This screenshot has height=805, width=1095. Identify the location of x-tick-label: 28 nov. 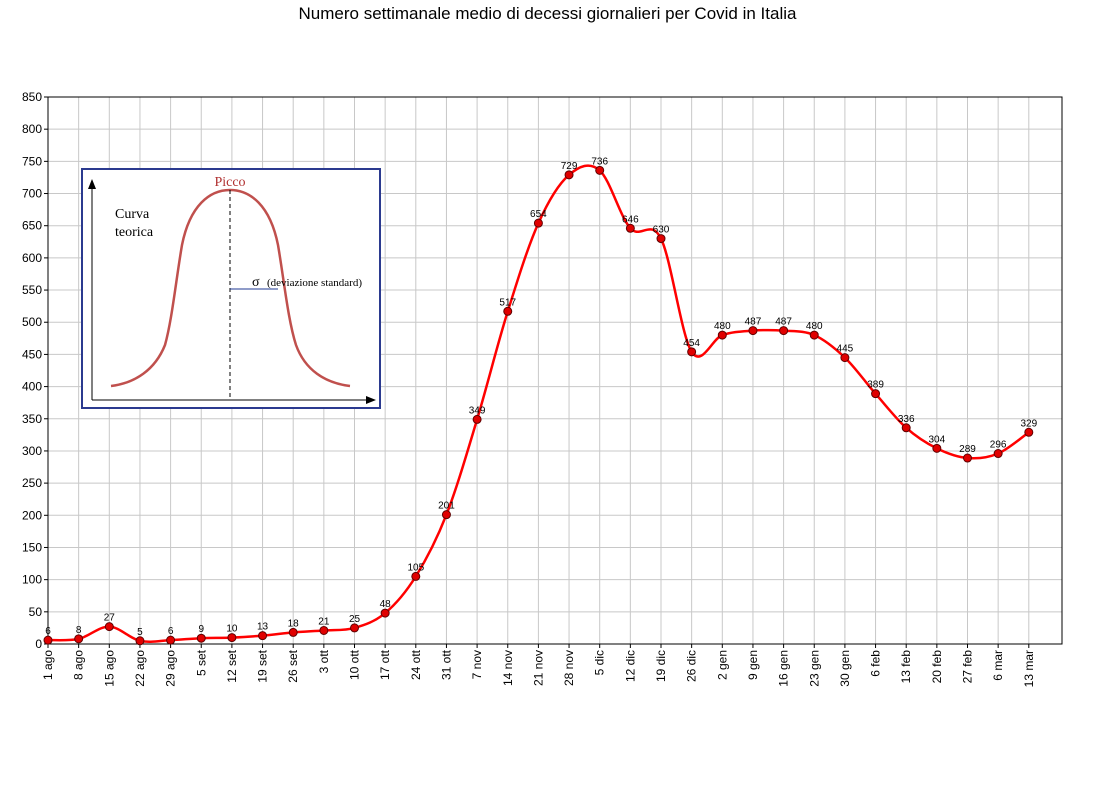
(569, 668).